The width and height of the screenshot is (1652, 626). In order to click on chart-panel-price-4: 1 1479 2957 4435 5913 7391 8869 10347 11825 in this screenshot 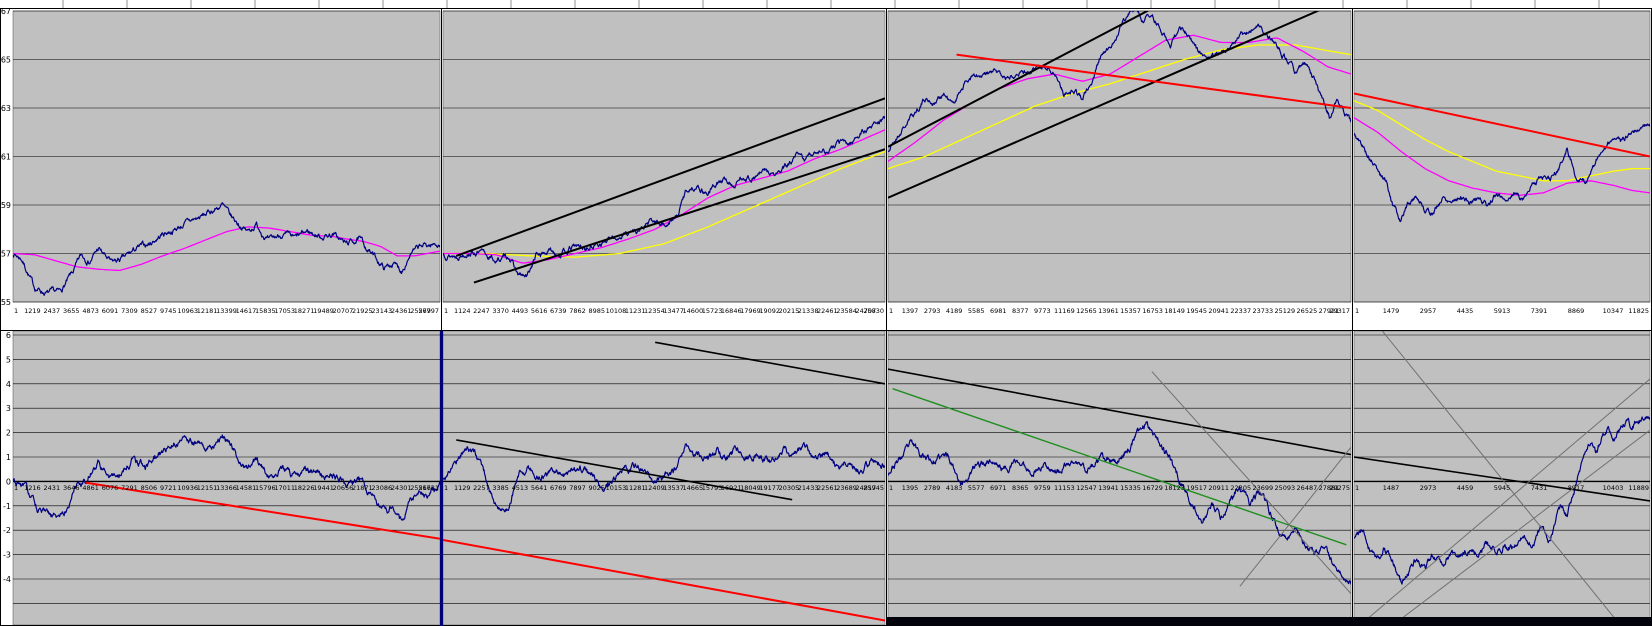, I will do `click(1502, 169)`.